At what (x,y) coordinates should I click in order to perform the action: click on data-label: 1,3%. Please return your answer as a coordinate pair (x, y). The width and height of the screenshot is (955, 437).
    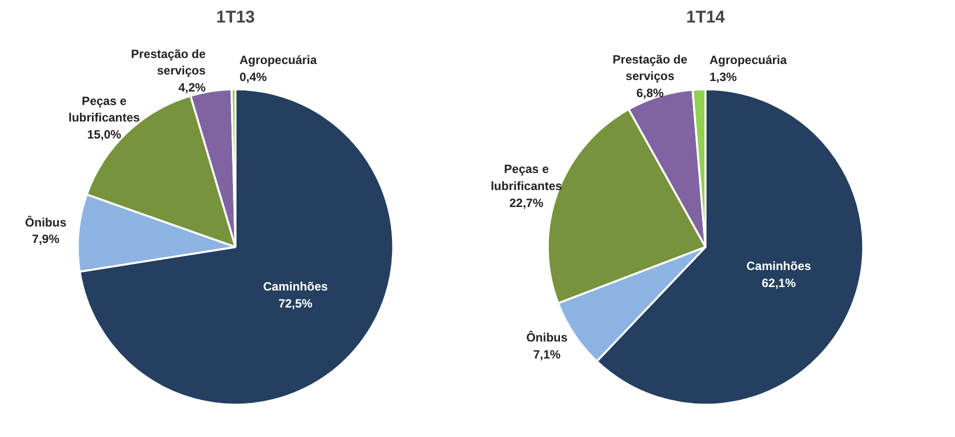
    Looking at the image, I should click on (723, 77).